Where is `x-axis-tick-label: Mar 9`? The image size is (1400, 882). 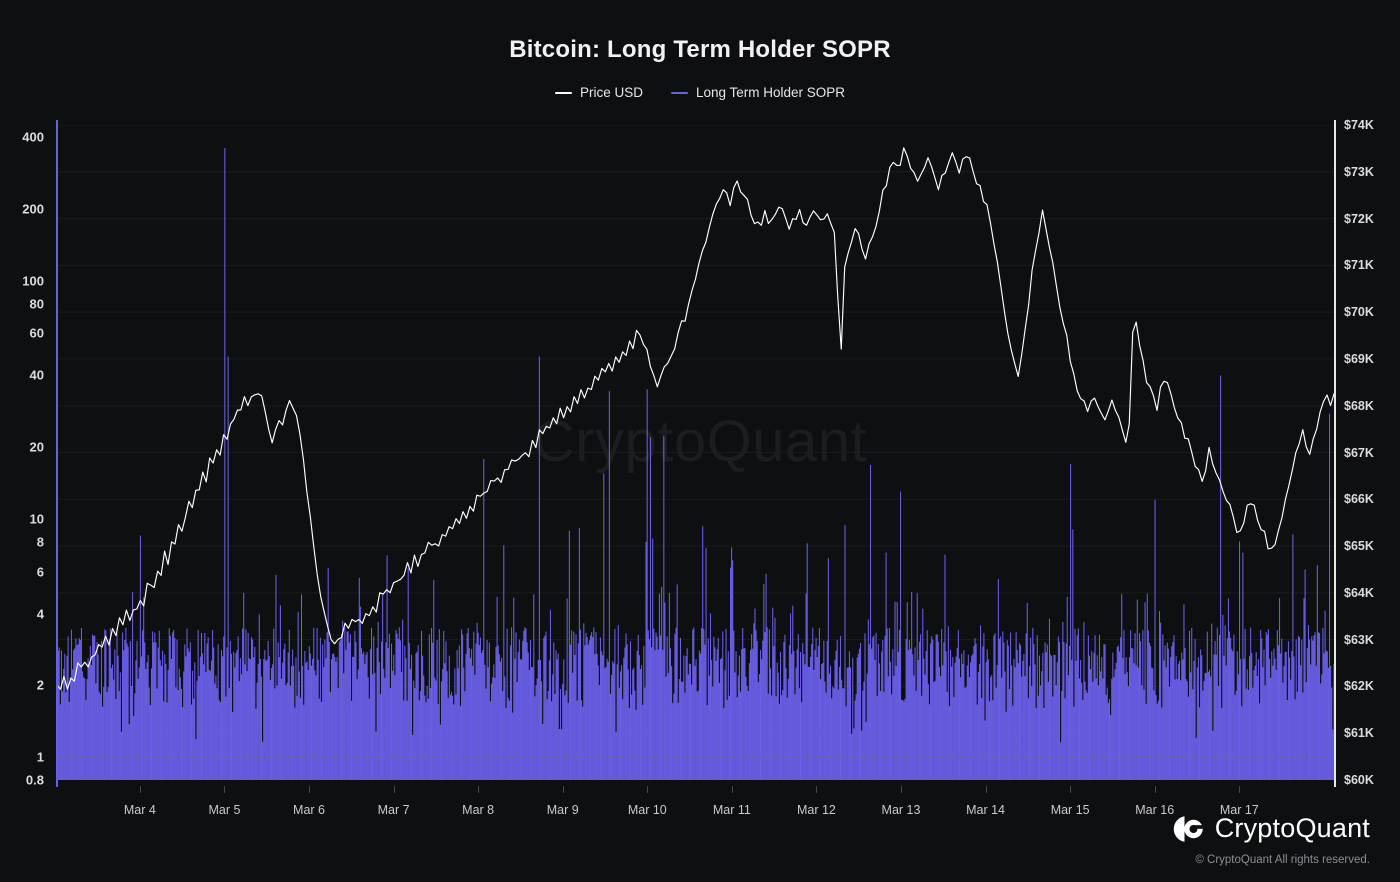
x-axis-tick-label: Mar 9 is located at coordinates (562, 810).